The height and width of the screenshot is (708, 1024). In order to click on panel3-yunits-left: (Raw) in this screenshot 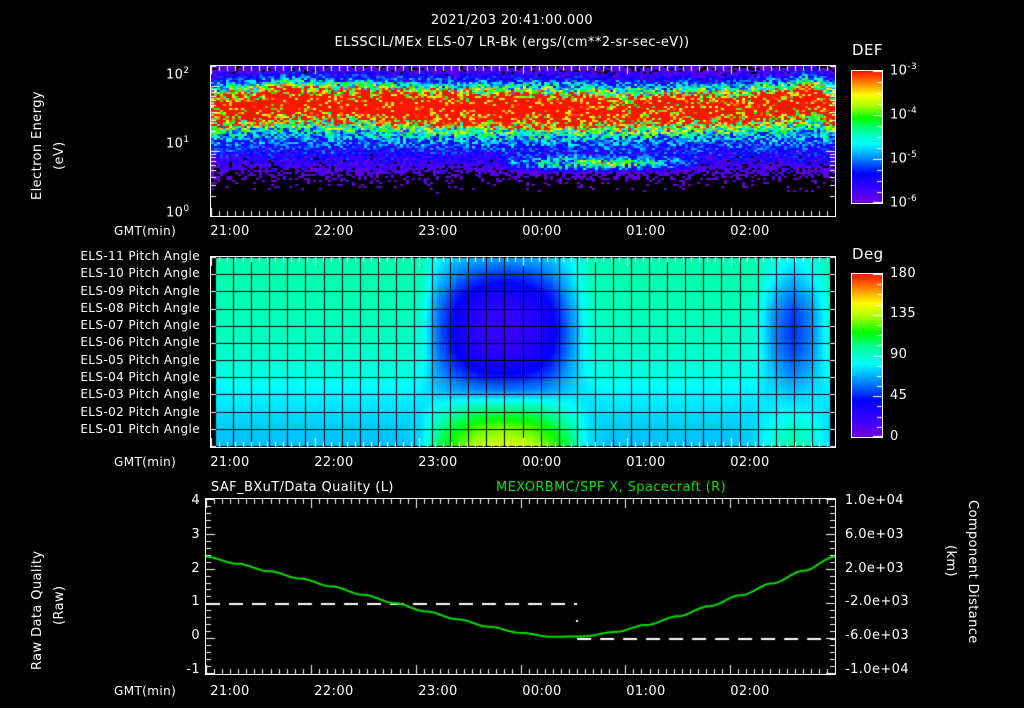, I will do `click(59, 606)`.